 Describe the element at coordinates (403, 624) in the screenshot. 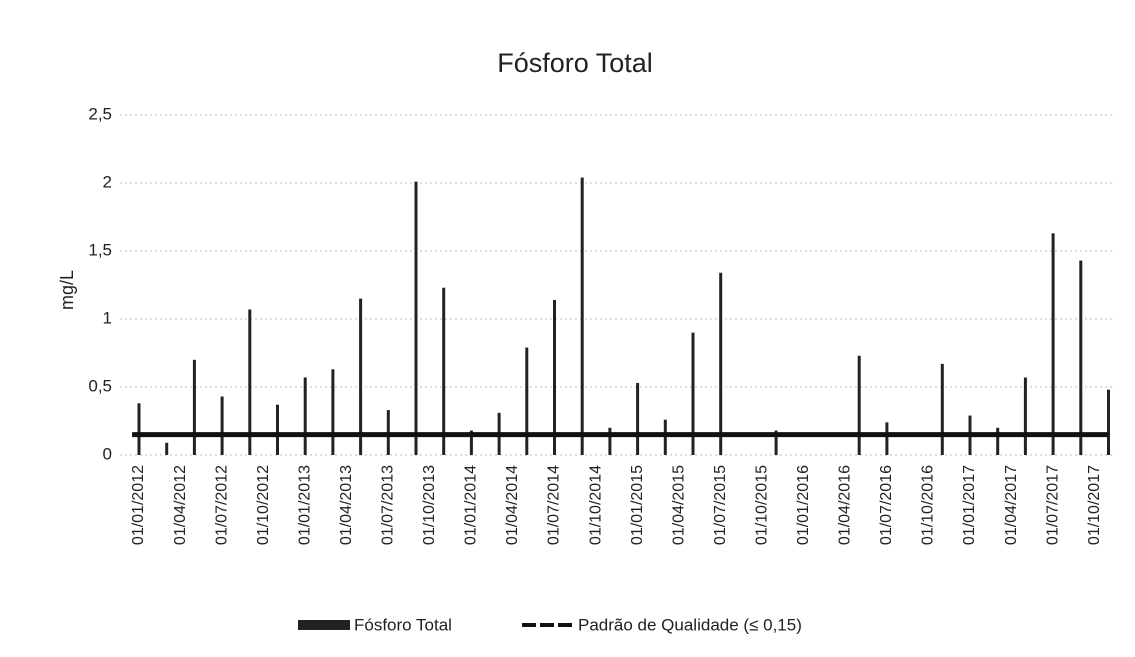

I see `legend-label: Fósforo Total` at that location.